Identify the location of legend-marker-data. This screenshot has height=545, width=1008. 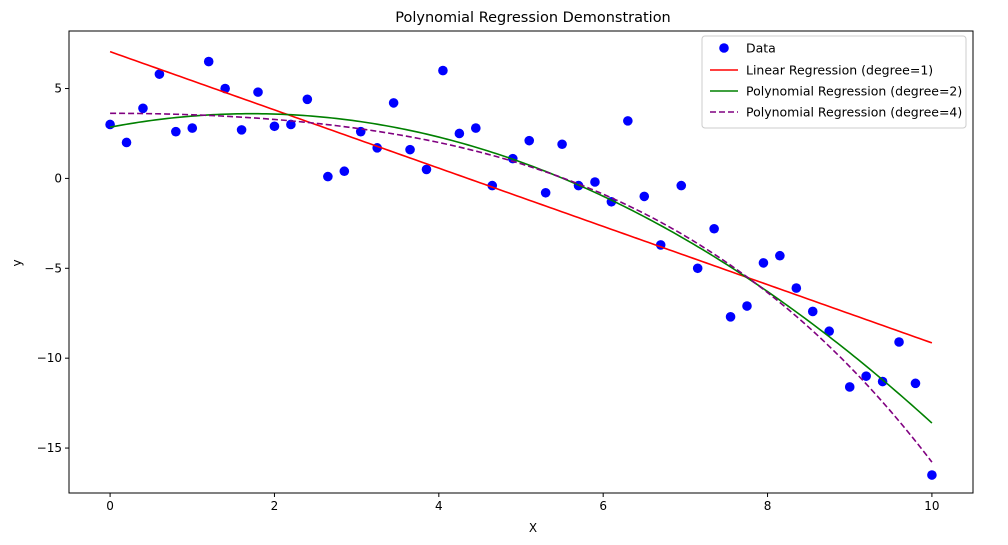
(724, 48).